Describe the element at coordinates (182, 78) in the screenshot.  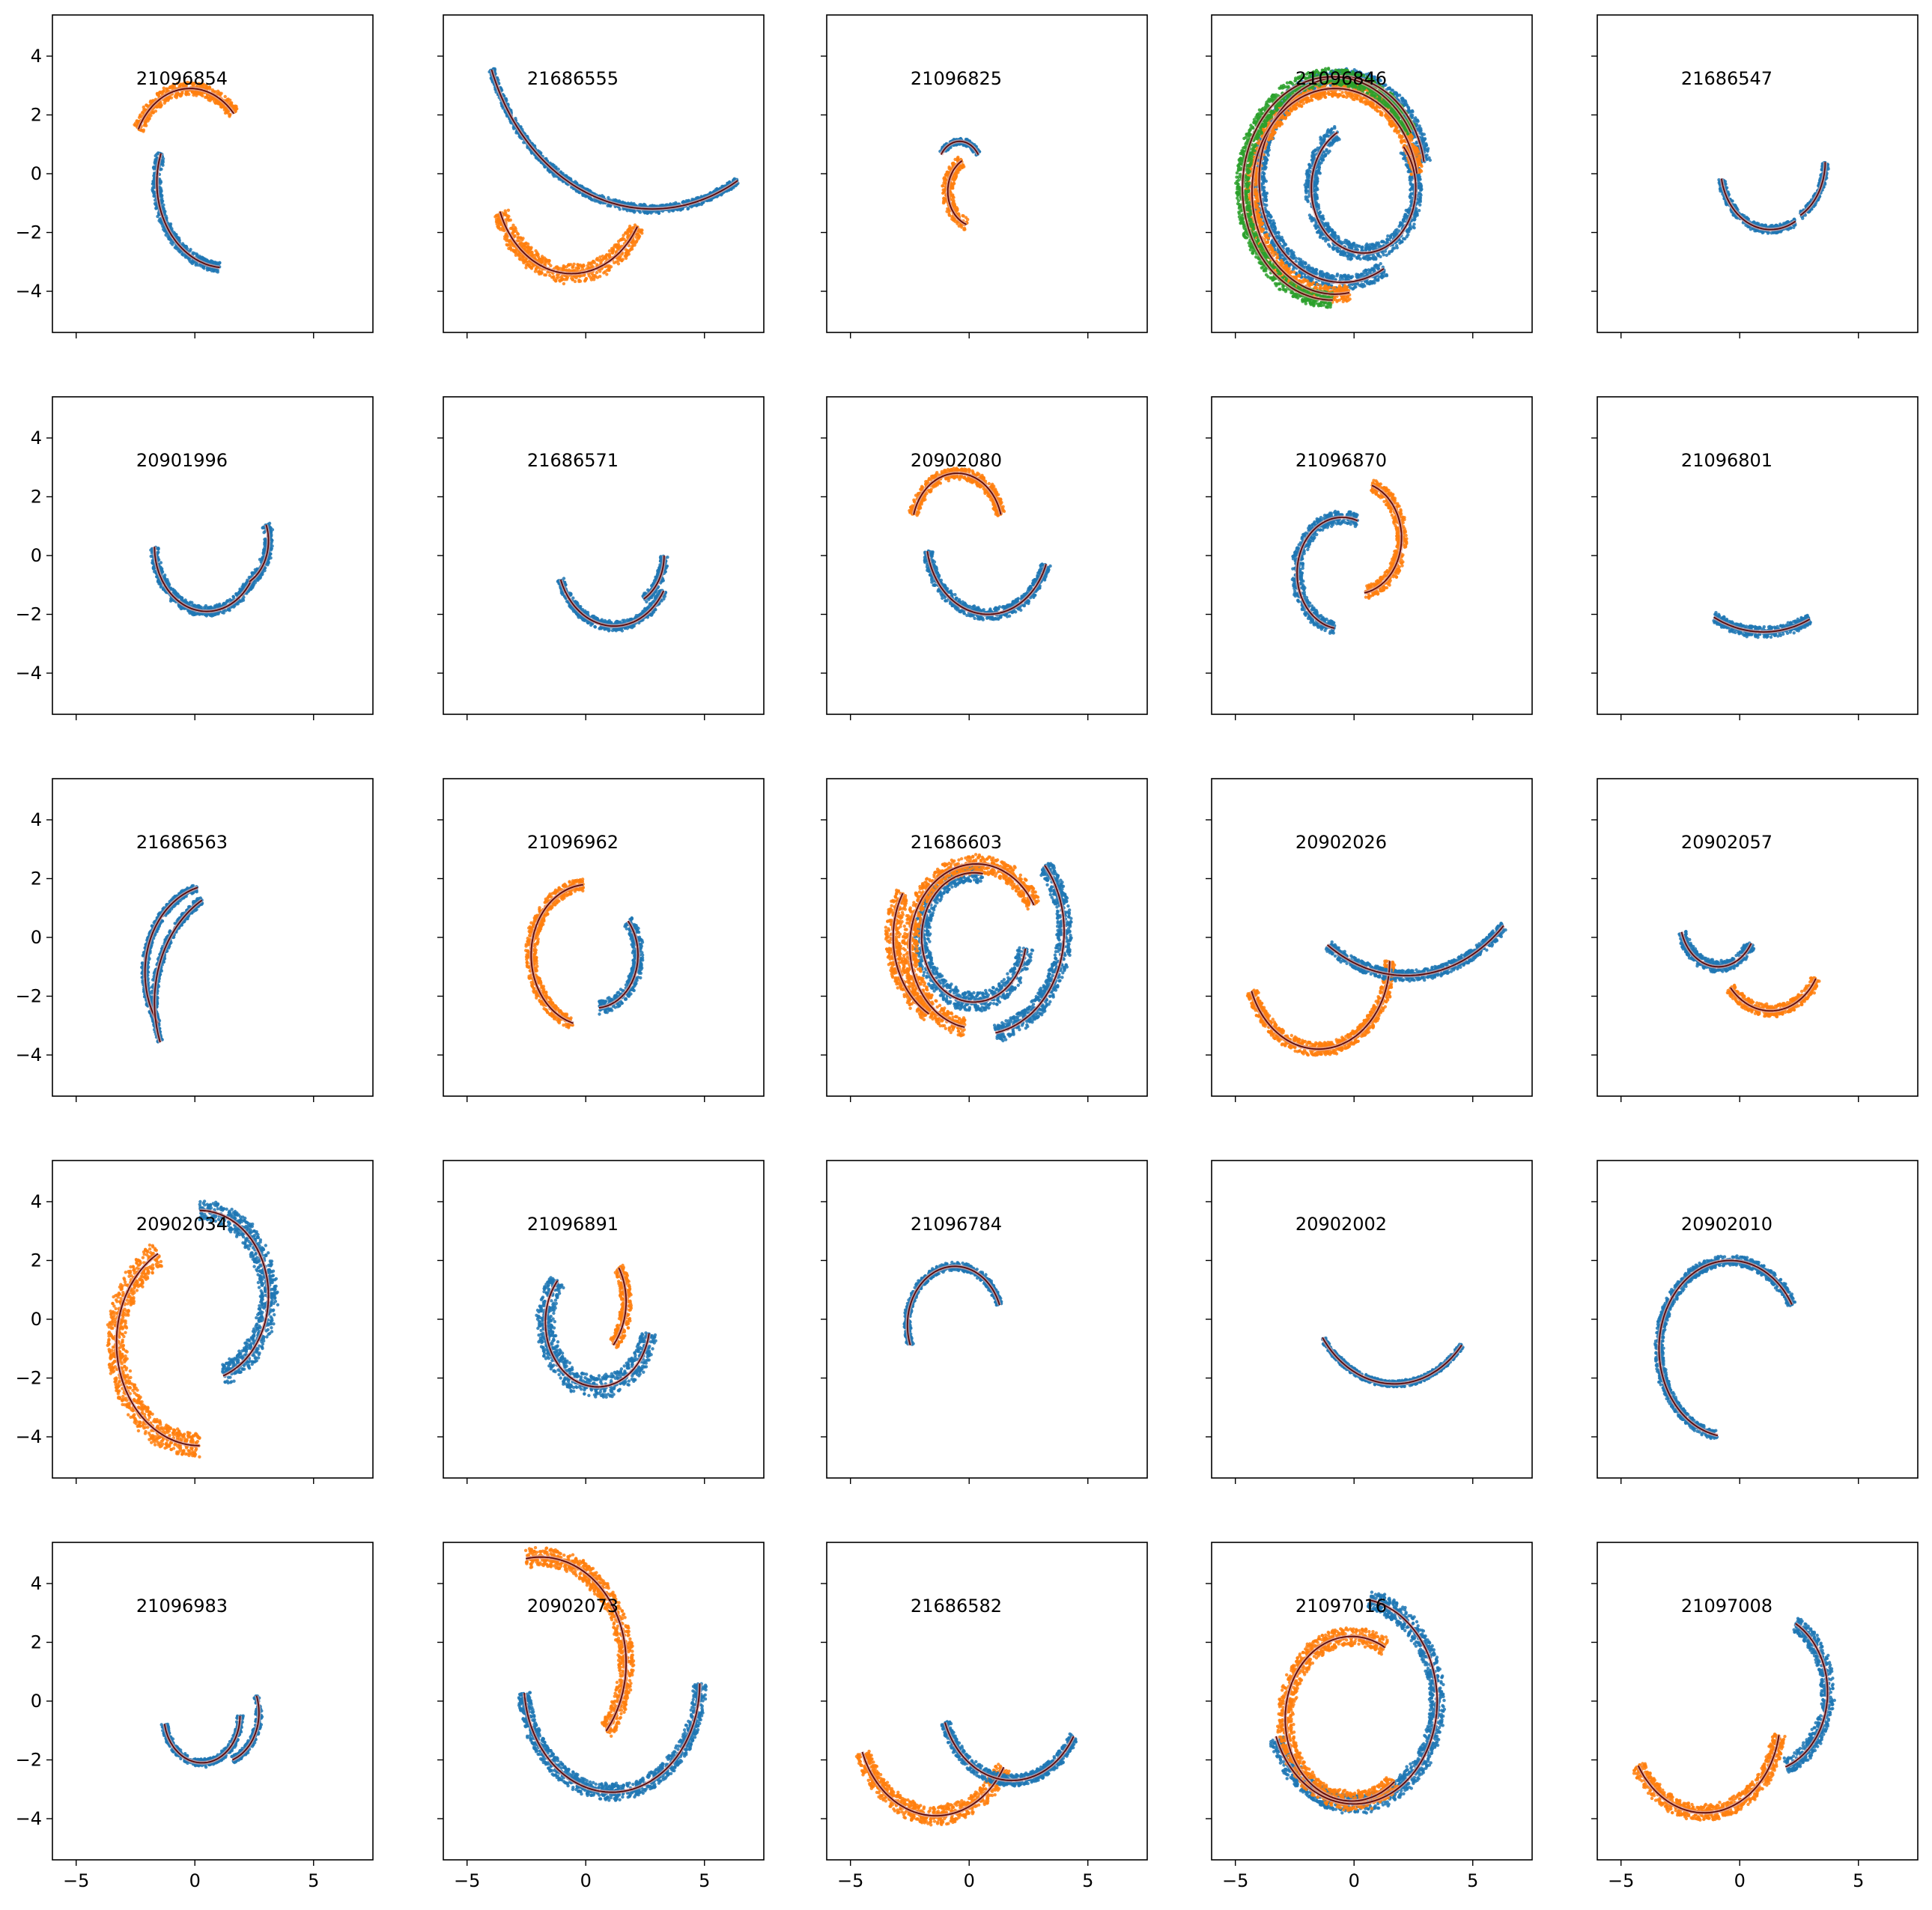
I see `panel-title: 21096854` at that location.